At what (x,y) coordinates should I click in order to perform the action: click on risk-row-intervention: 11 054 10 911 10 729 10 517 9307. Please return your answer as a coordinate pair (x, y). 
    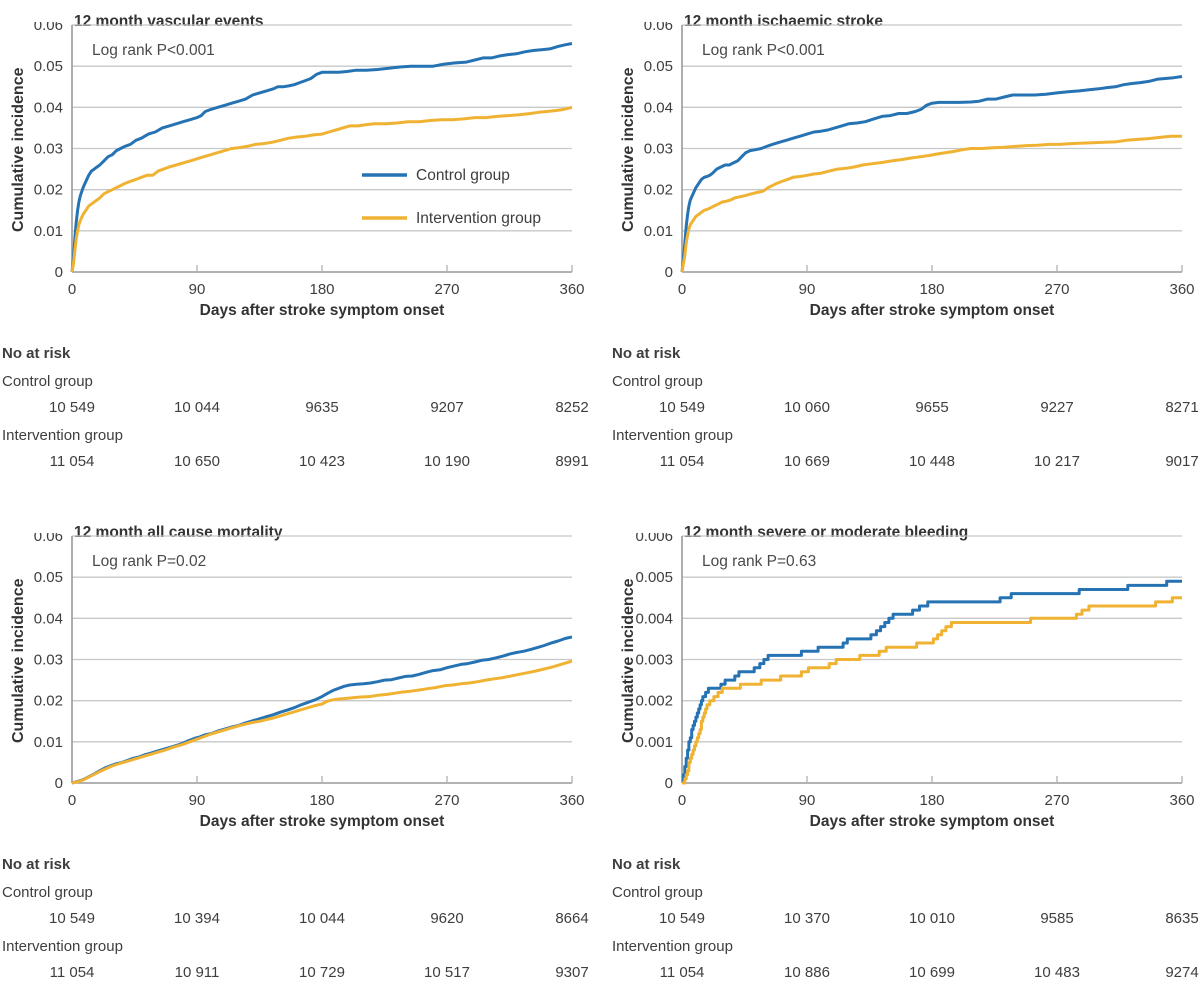
    Looking at the image, I should click on (319, 973).